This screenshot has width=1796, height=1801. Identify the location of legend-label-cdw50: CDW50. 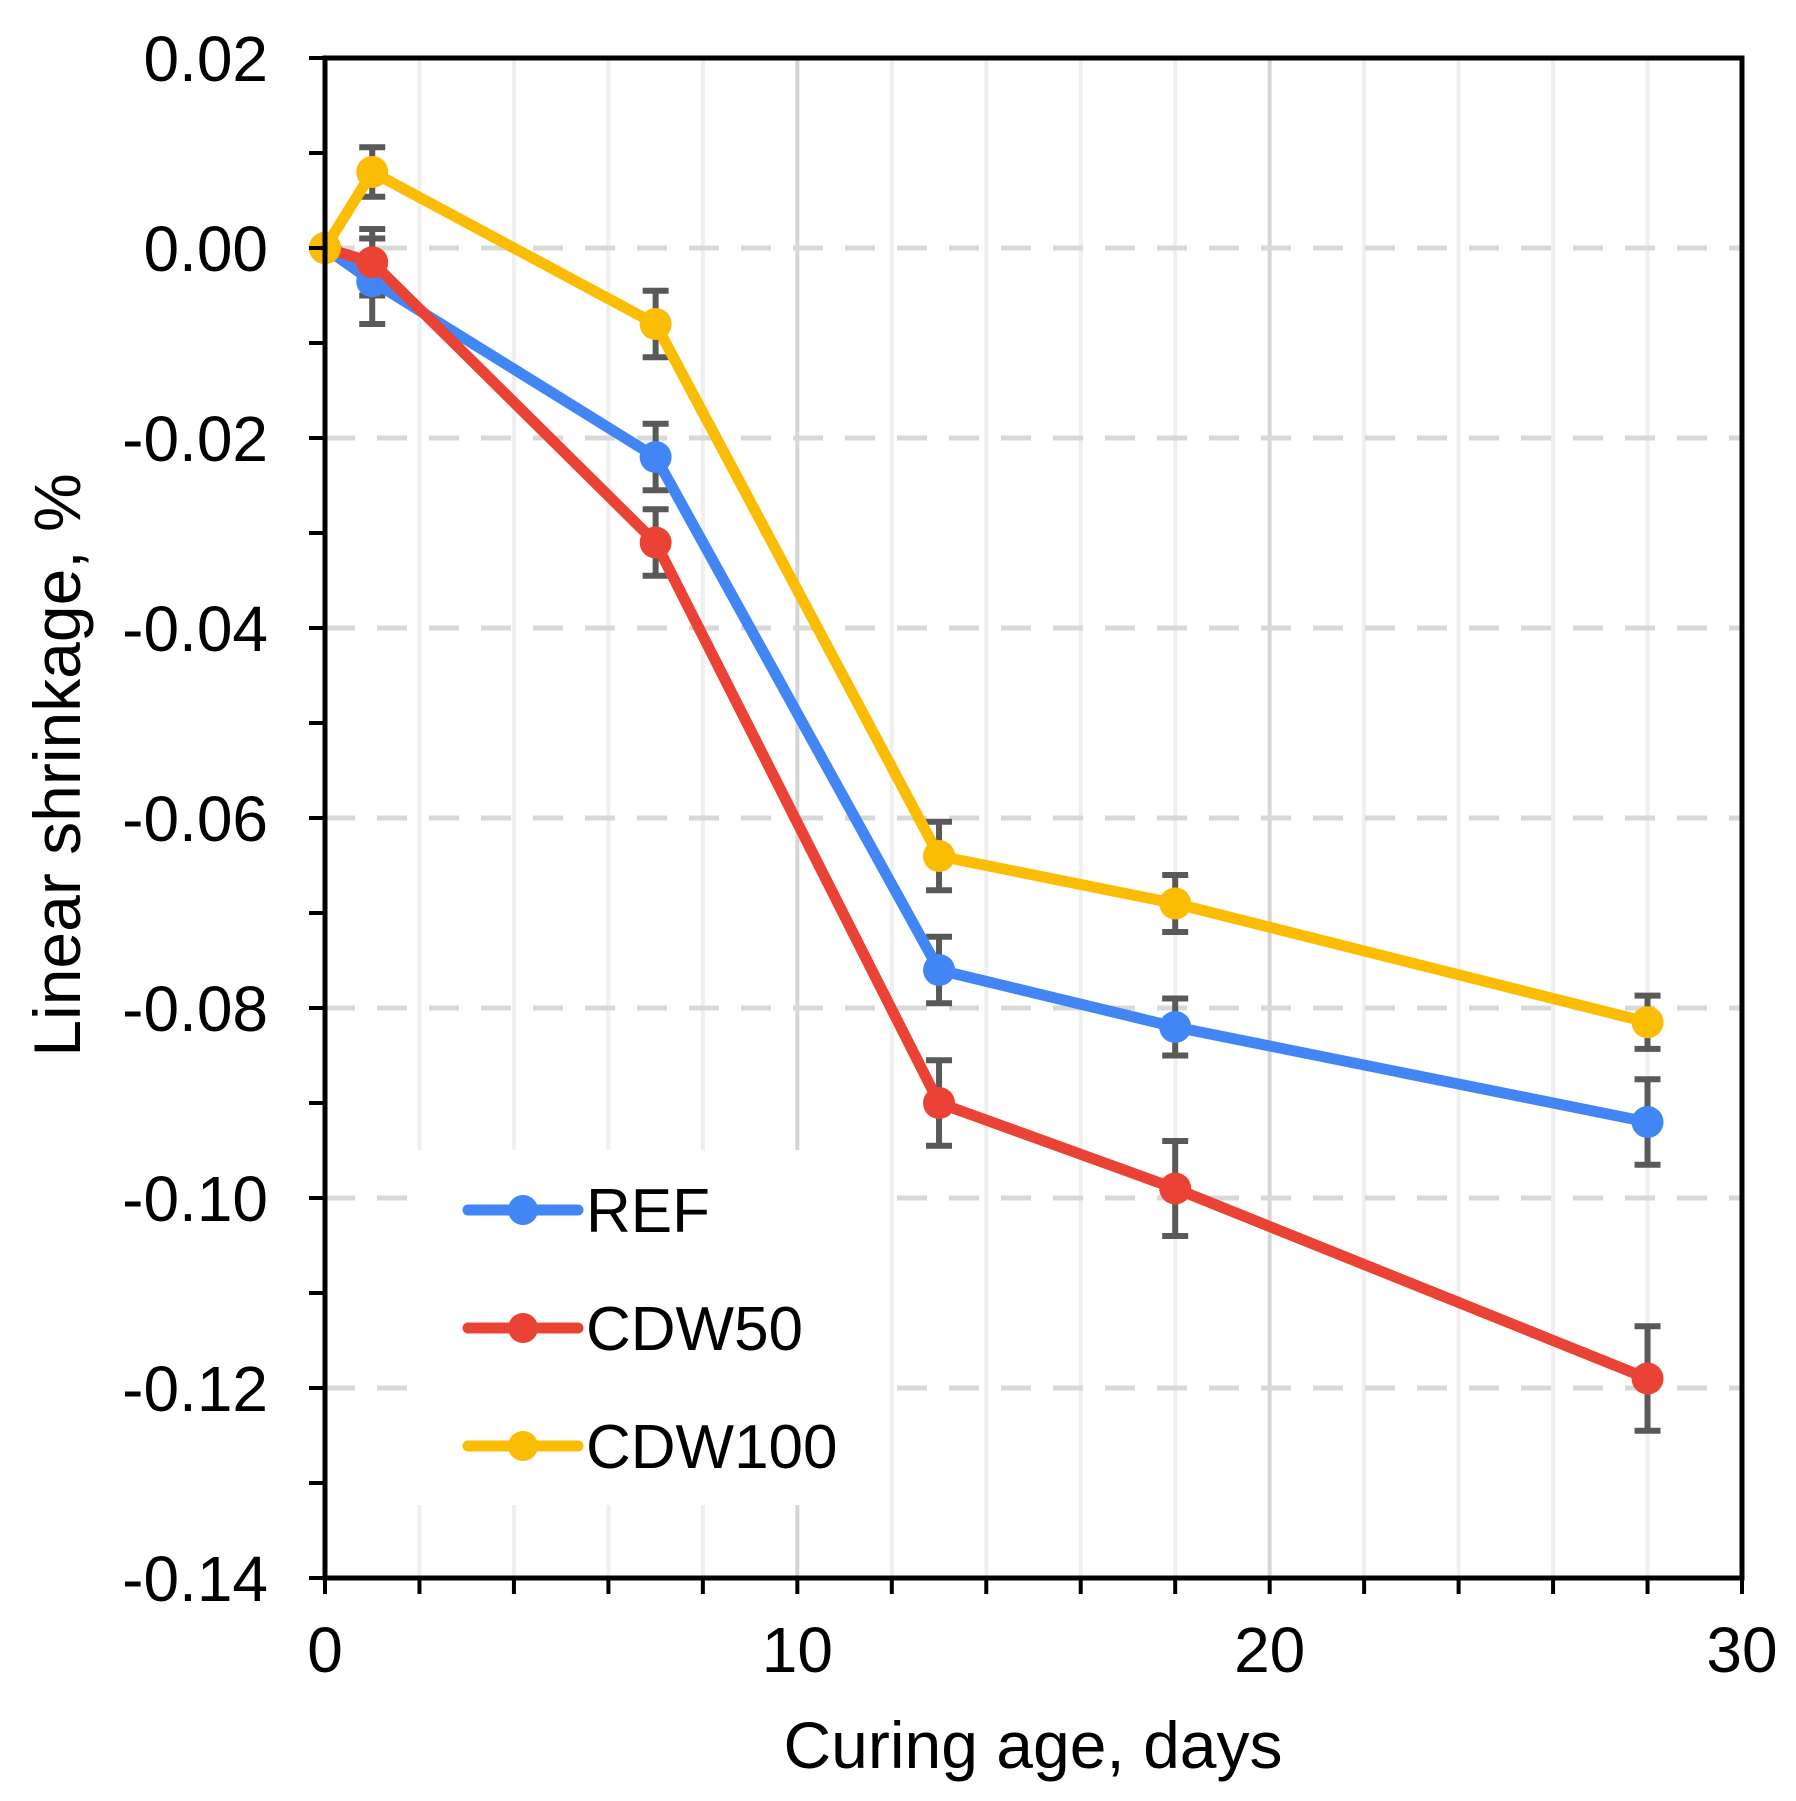
(694, 1329).